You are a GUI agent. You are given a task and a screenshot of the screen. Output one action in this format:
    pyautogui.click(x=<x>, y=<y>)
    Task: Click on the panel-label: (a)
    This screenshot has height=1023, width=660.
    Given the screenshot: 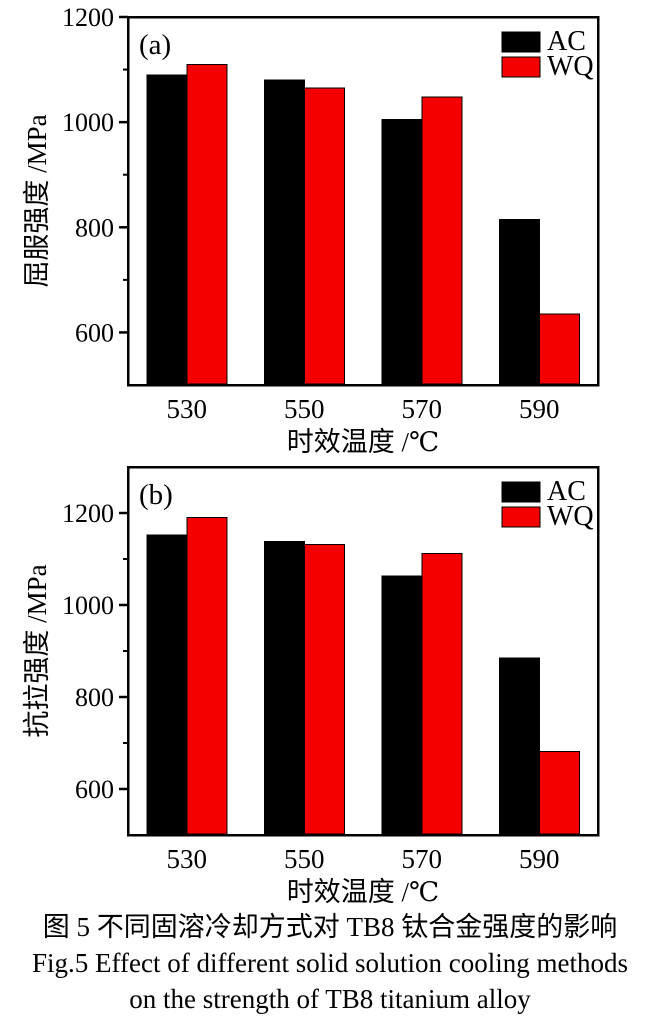 What is the action you would take?
    pyautogui.click(x=155, y=45)
    